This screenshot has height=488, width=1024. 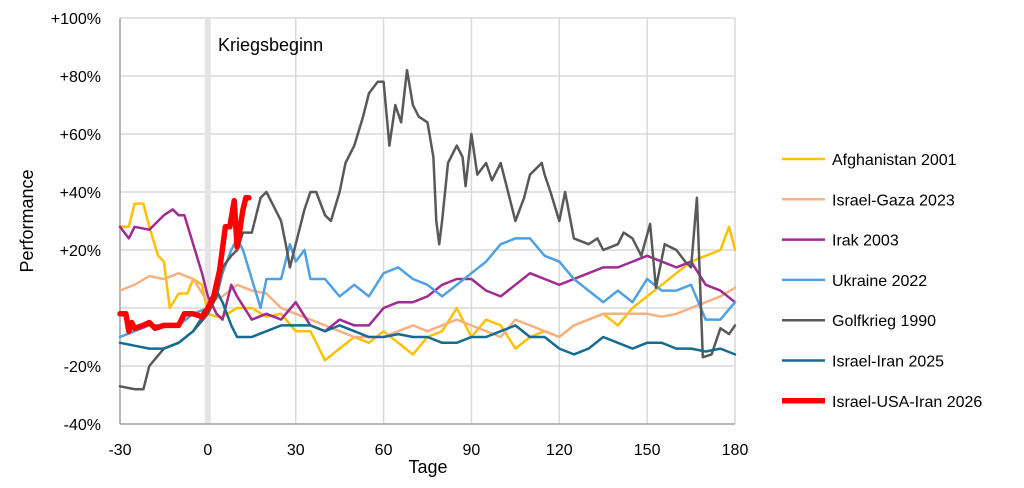 I want to click on legend-label: Ukraine 2022, so click(x=879, y=281).